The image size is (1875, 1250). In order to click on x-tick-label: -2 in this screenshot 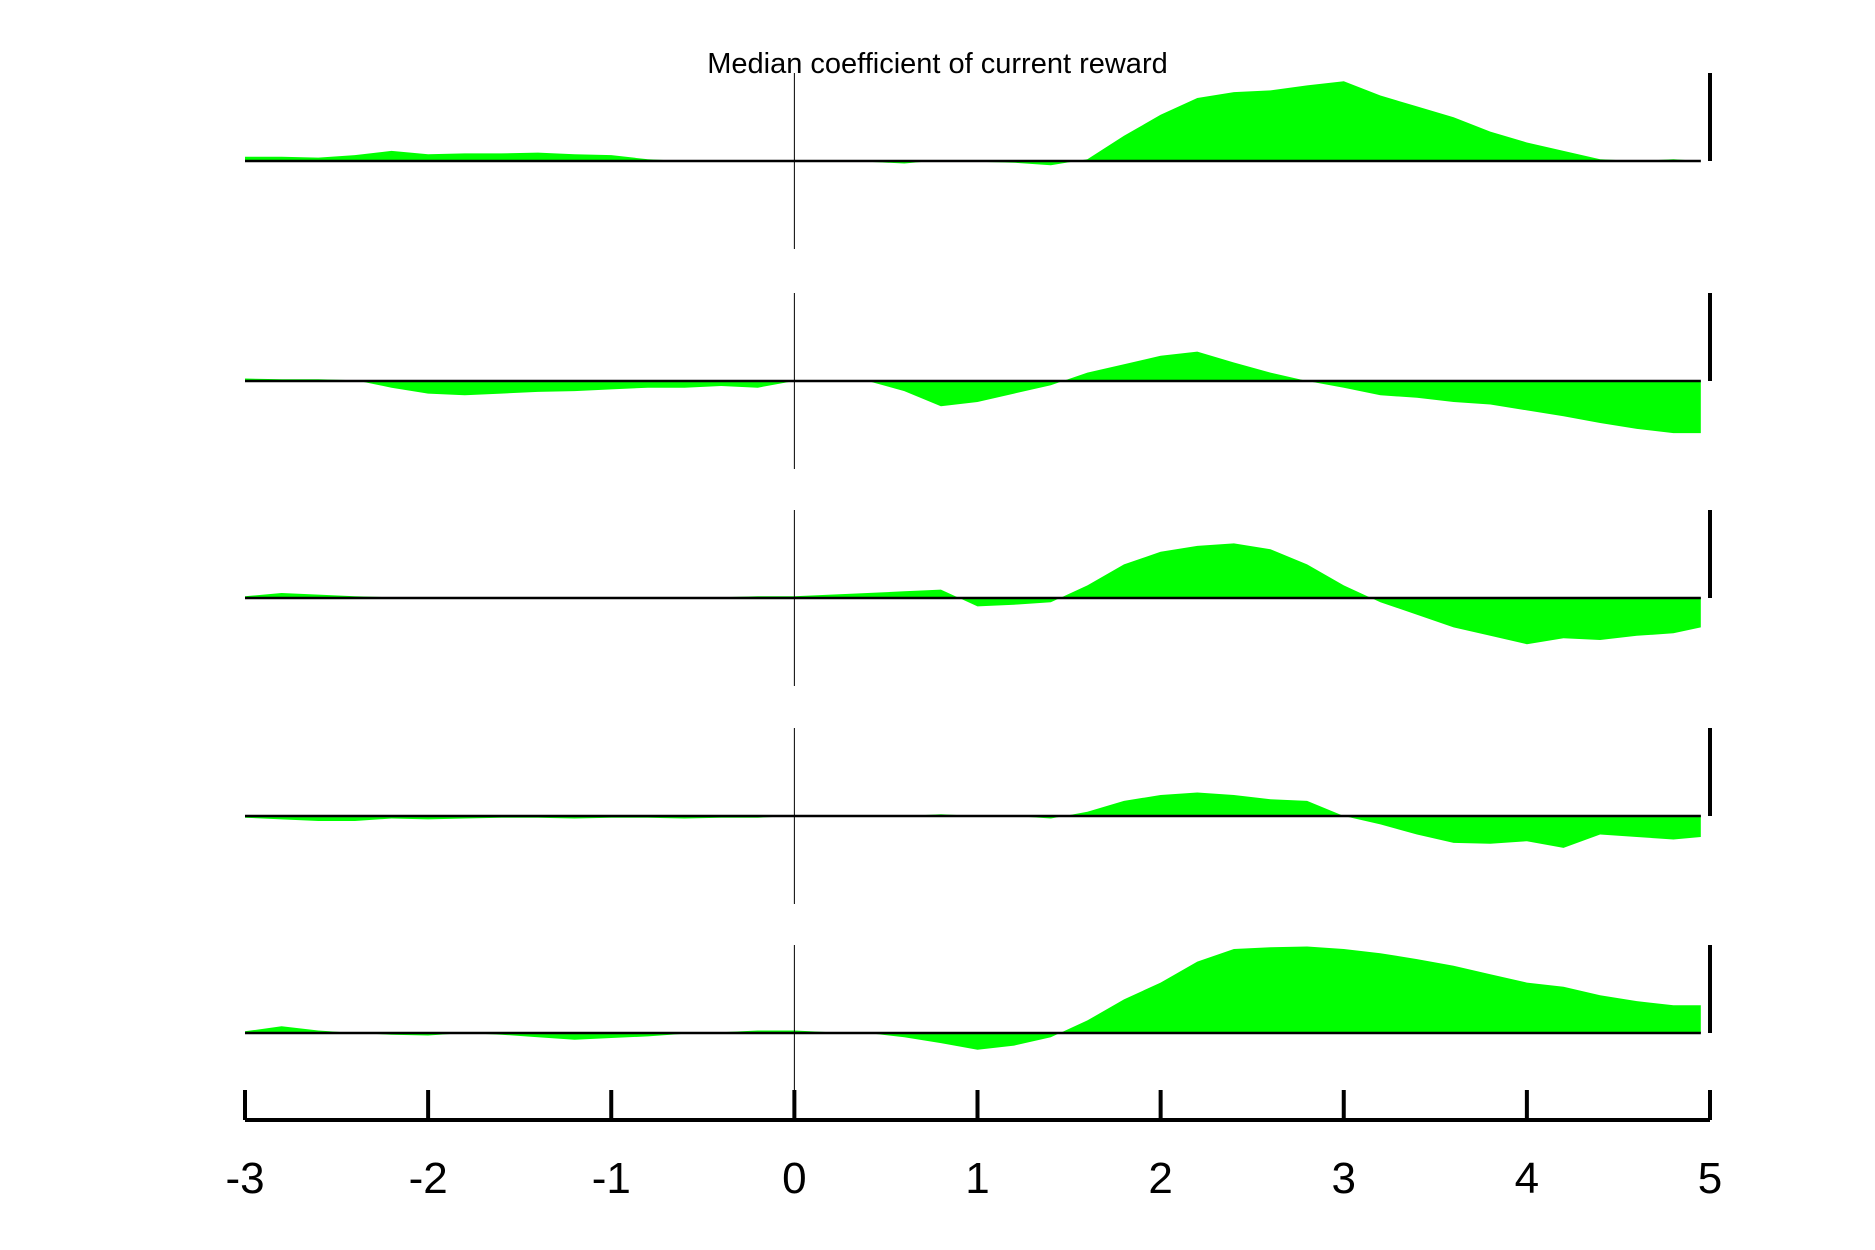, I will do `click(428, 1178)`.